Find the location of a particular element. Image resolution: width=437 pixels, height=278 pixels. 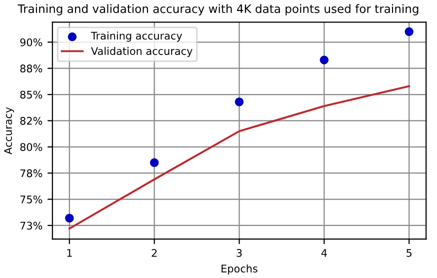

y-tick-label: 90% is located at coordinates (31, 42).